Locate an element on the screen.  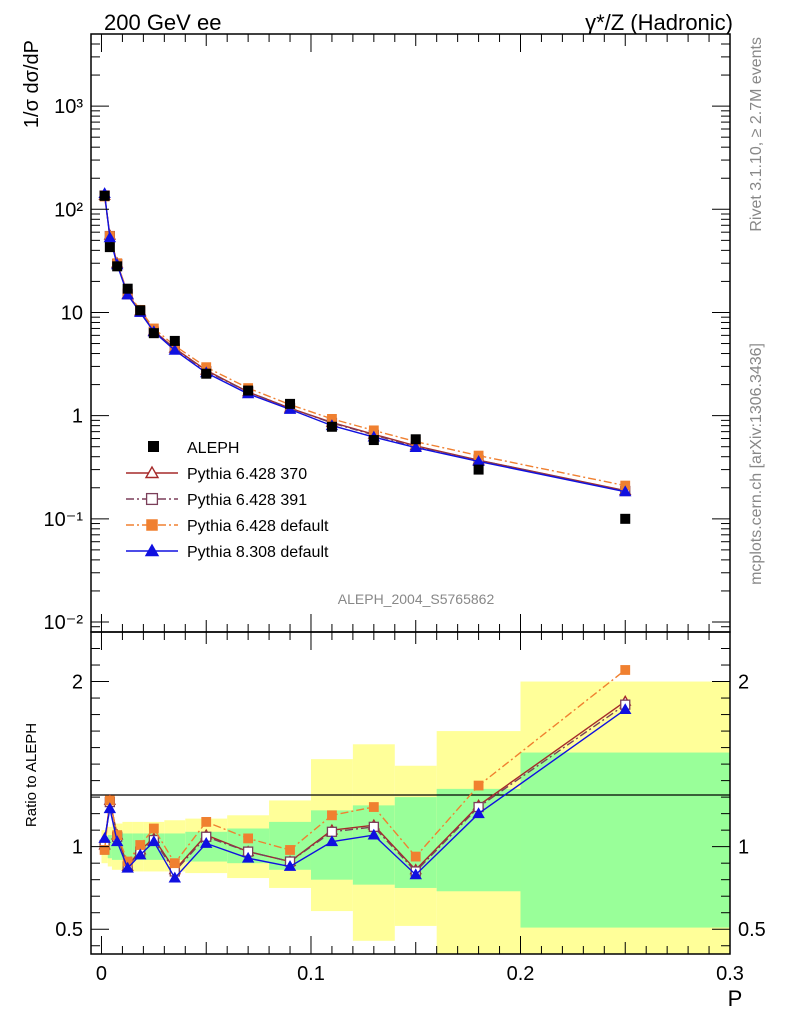
legend-label-aleph: ALEPH is located at coordinates (213, 448).